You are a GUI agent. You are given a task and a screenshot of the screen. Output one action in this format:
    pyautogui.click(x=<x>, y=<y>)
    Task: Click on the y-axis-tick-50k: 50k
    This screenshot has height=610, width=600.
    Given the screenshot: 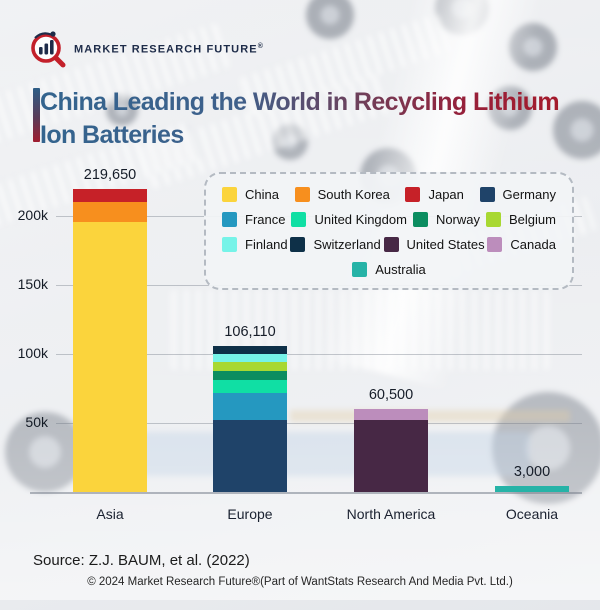 What is the action you would take?
    pyautogui.click(x=36, y=422)
    